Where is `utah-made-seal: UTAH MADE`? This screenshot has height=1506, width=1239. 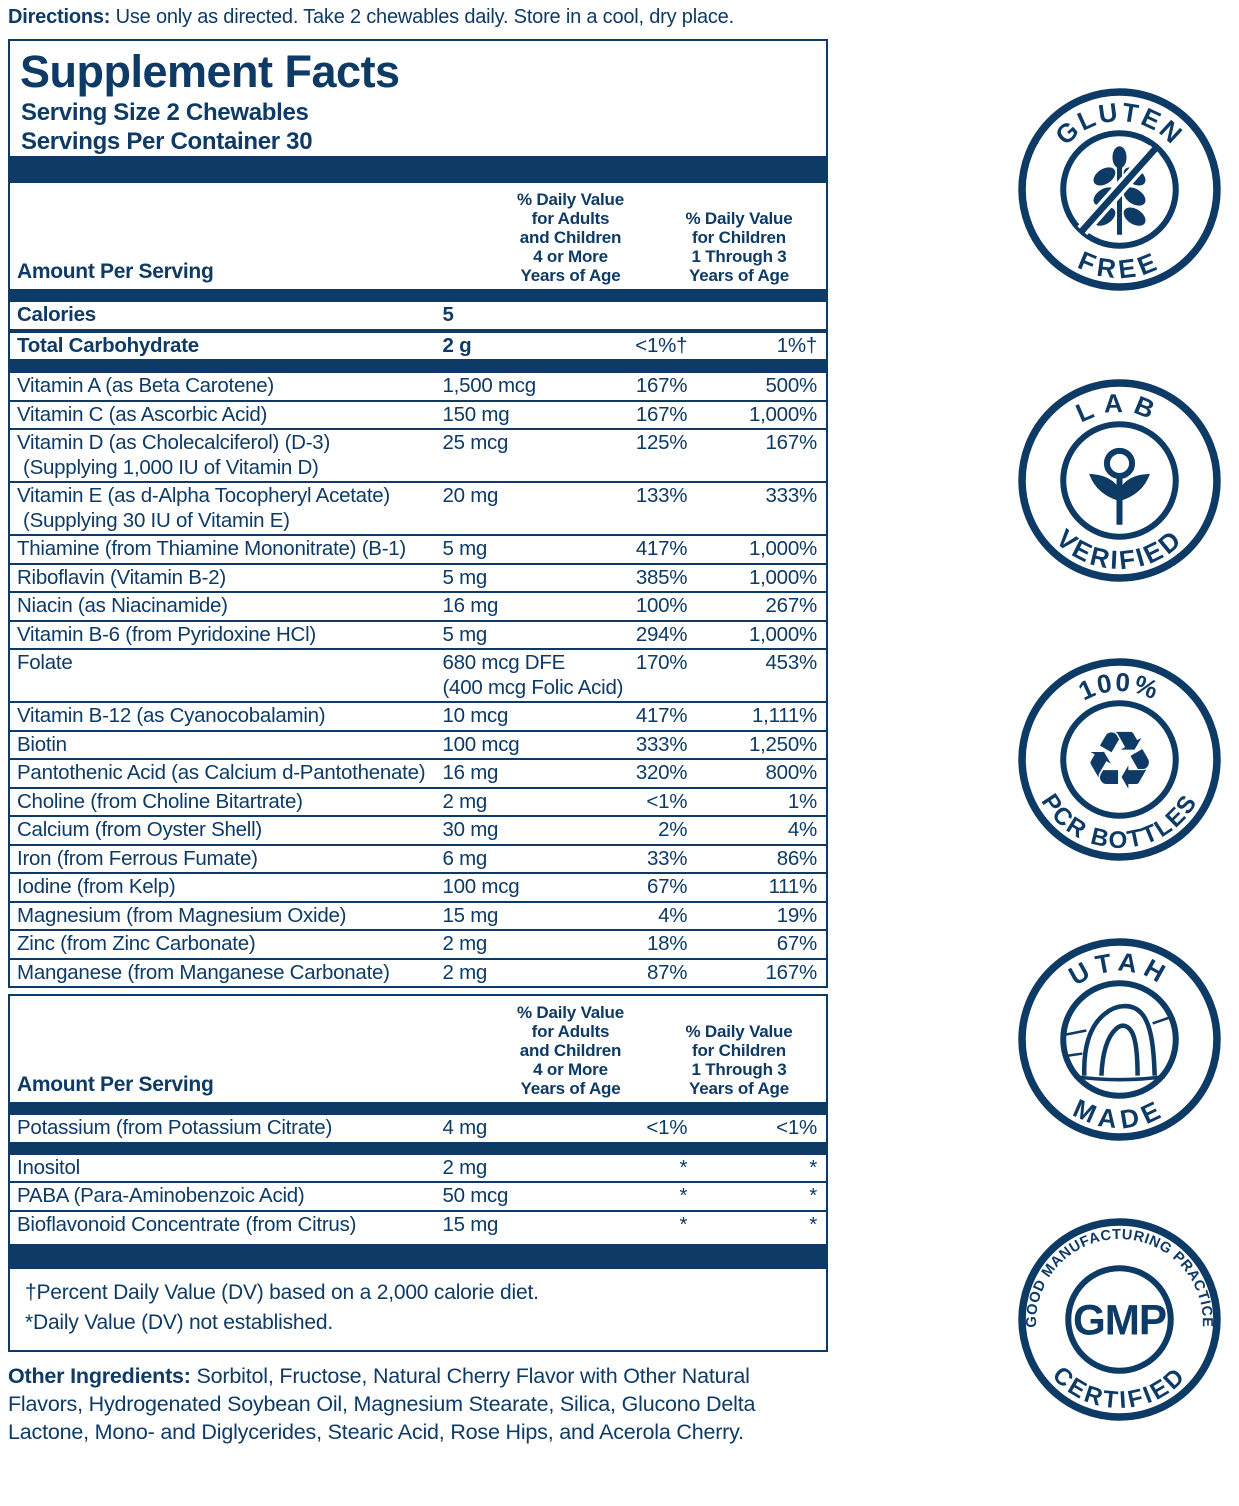 utah-made-seal: UTAH MADE is located at coordinates (1119, 1039).